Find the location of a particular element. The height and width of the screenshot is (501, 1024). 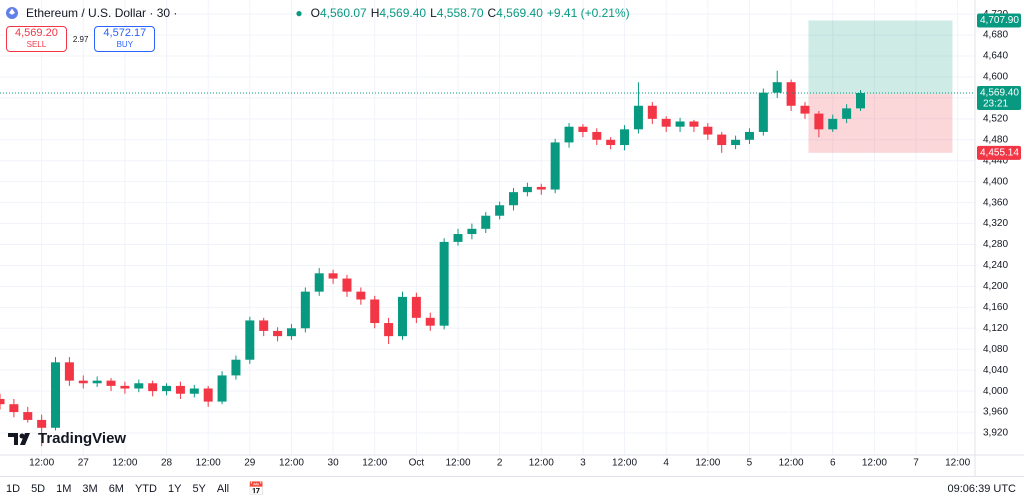

y-tick-label: 4,480 is located at coordinates (995, 139).